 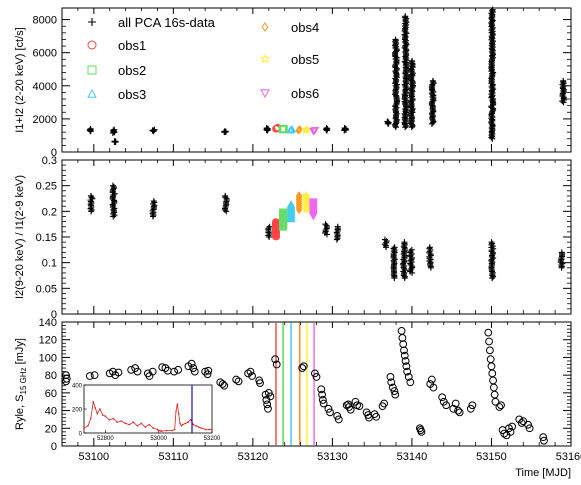 What do you see at coordinates (276, 236) in the screenshot?
I see `obs1-point` at bounding box center [276, 236].